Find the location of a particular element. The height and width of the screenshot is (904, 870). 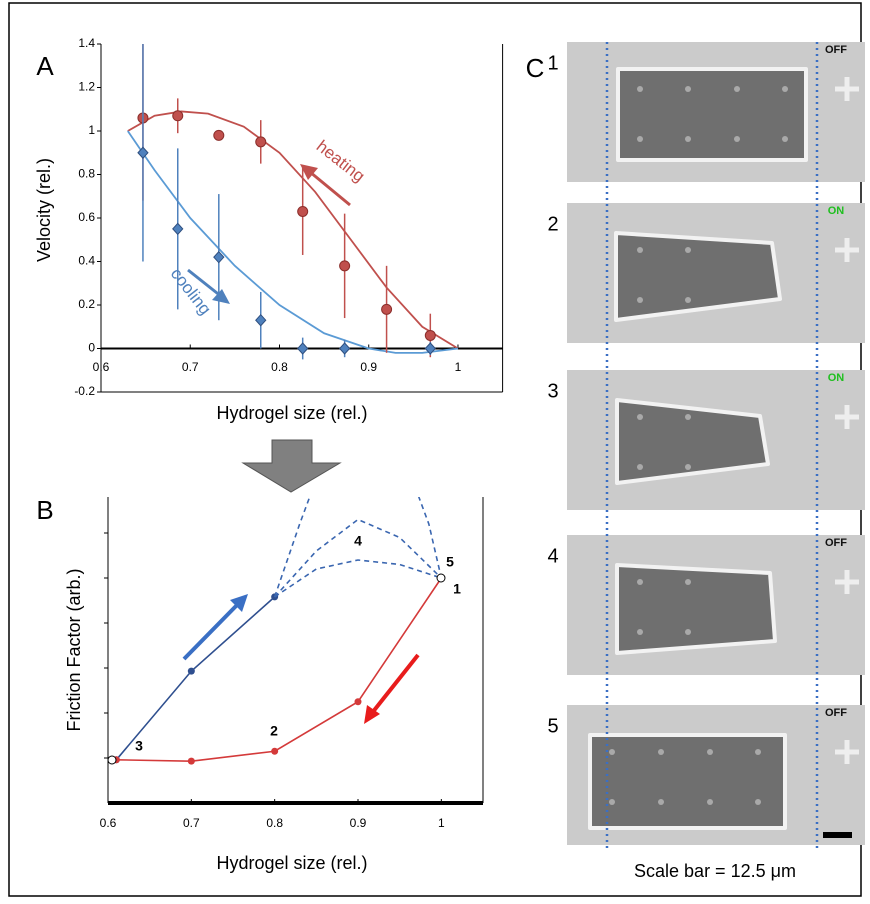

panel-label: B is located at coordinates (44, 510).